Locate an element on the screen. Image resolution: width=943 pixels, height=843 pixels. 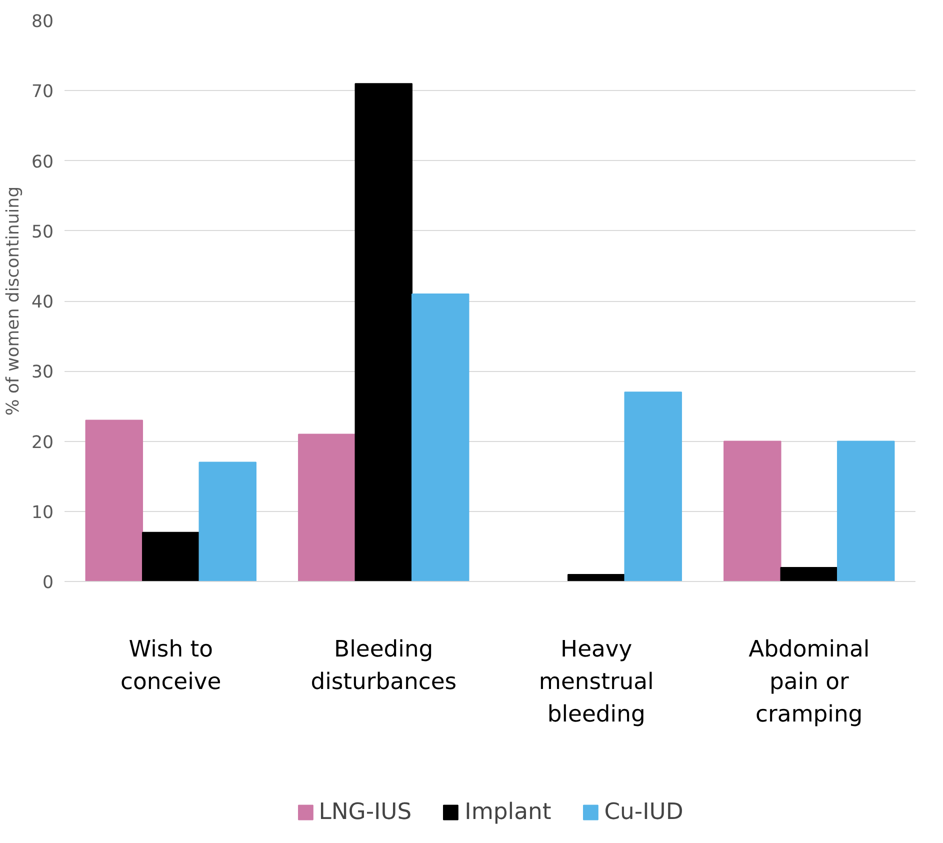
y-tick-label: 40 is located at coordinates (42, 302).